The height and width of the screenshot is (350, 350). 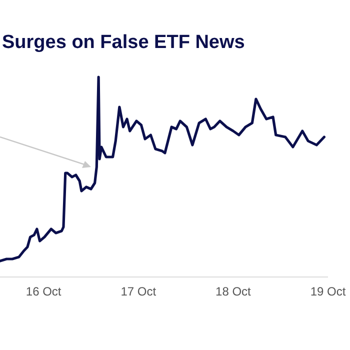 I want to click on x-tick-label: 17 Oct, so click(x=138, y=291).